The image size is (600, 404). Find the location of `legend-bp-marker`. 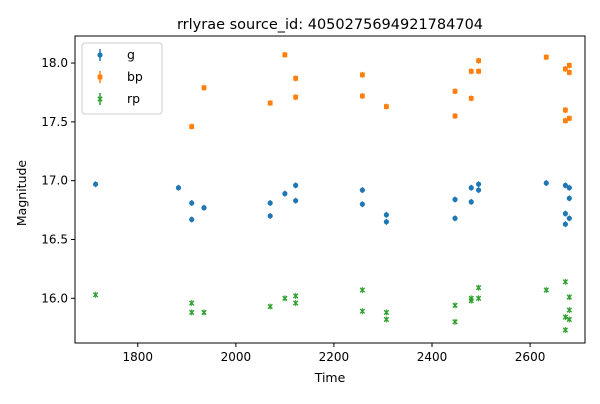

legend-bp-marker is located at coordinates (100, 77).